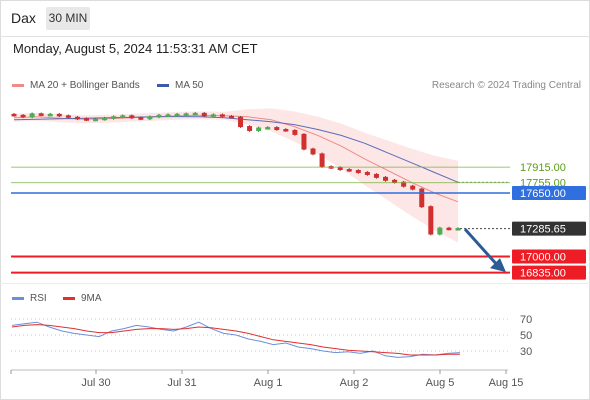  I want to click on timeframe-button: 30 MIN, so click(68, 18).